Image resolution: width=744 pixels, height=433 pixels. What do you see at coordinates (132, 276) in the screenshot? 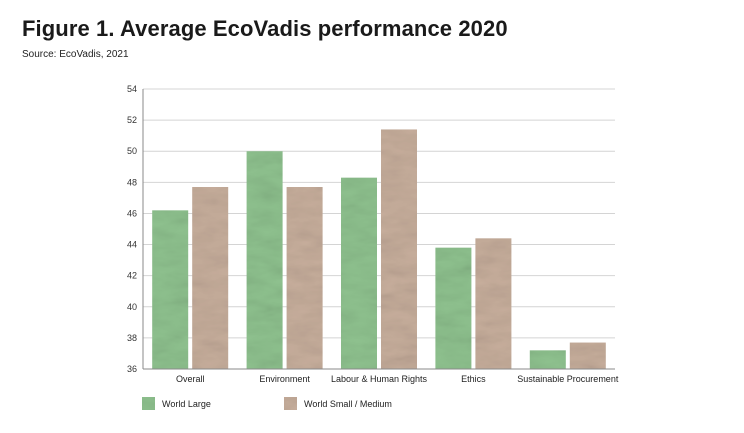
I see `y-tick-label: 42` at bounding box center [132, 276].